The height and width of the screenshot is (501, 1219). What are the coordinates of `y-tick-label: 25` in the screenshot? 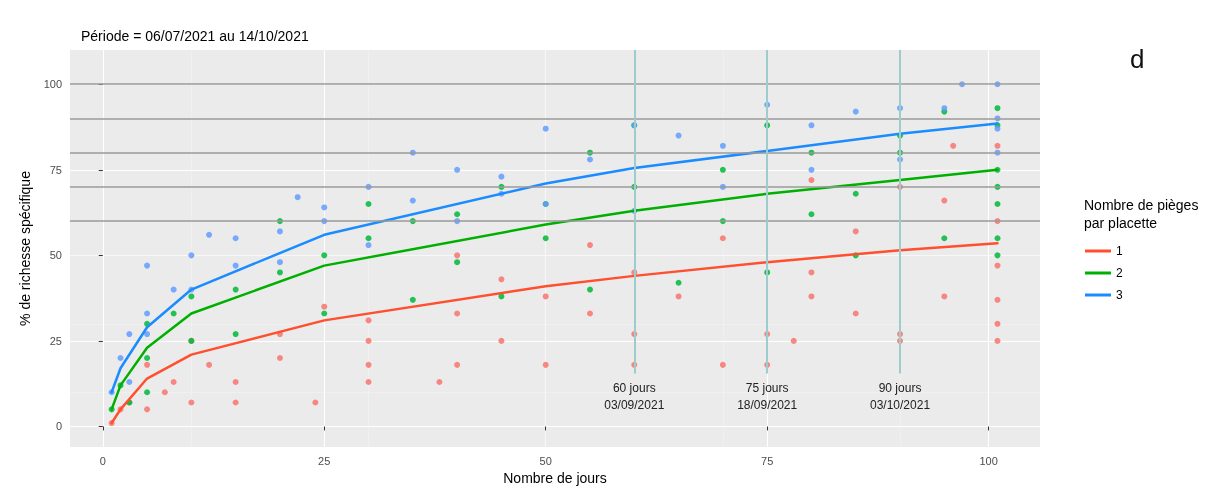 It's located at (55, 340).